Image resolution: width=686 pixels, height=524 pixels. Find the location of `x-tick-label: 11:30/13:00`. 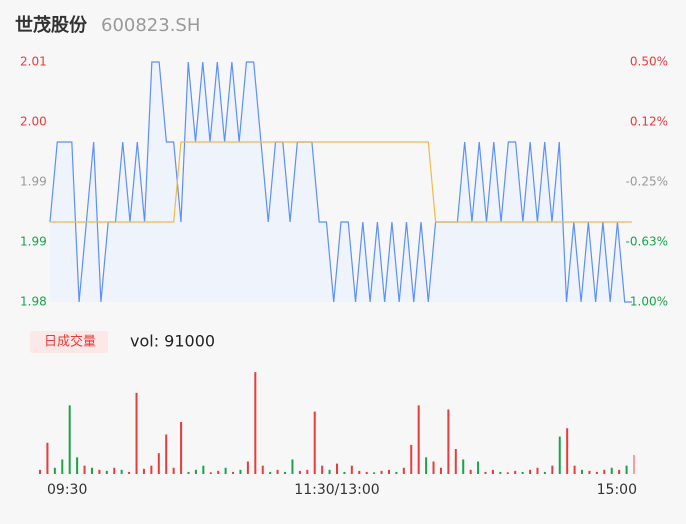

x-tick-label: 11:30/13:00 is located at coordinates (336, 490).